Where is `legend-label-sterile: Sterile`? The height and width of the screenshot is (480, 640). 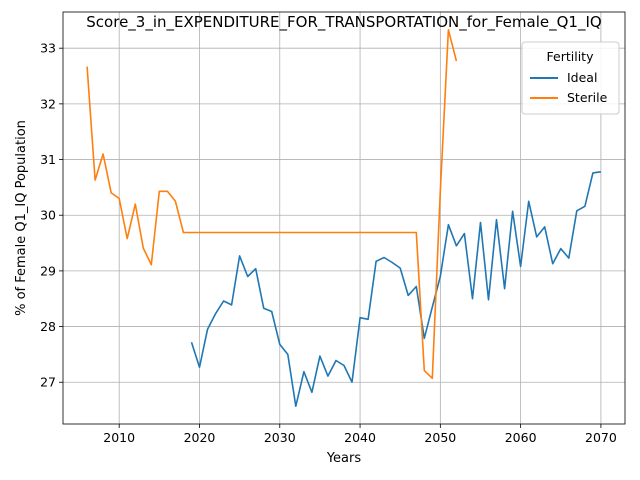
legend-label-sterile: Sterile is located at coordinates (587, 97).